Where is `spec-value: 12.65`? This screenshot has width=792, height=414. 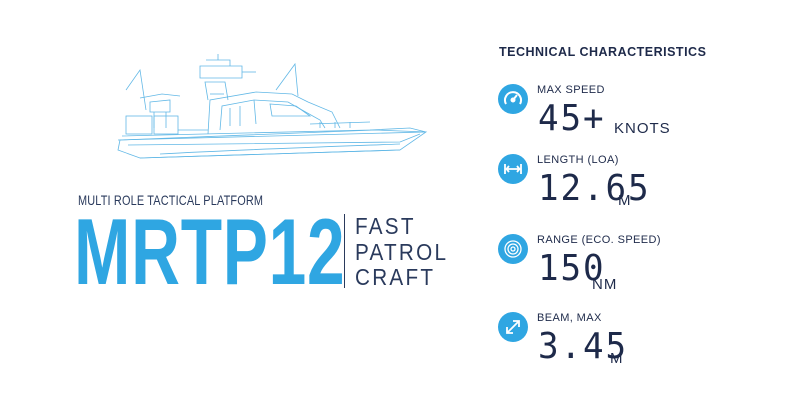
spec-value: 12.65 is located at coordinates (594, 188).